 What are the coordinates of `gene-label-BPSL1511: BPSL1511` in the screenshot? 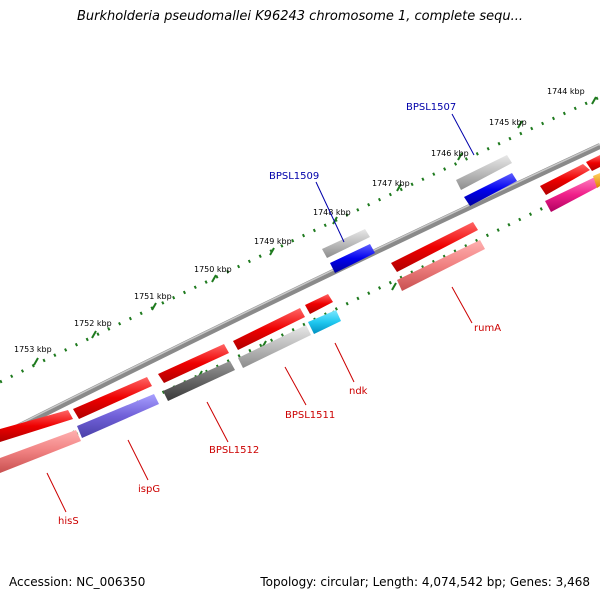 It's located at (310, 415).